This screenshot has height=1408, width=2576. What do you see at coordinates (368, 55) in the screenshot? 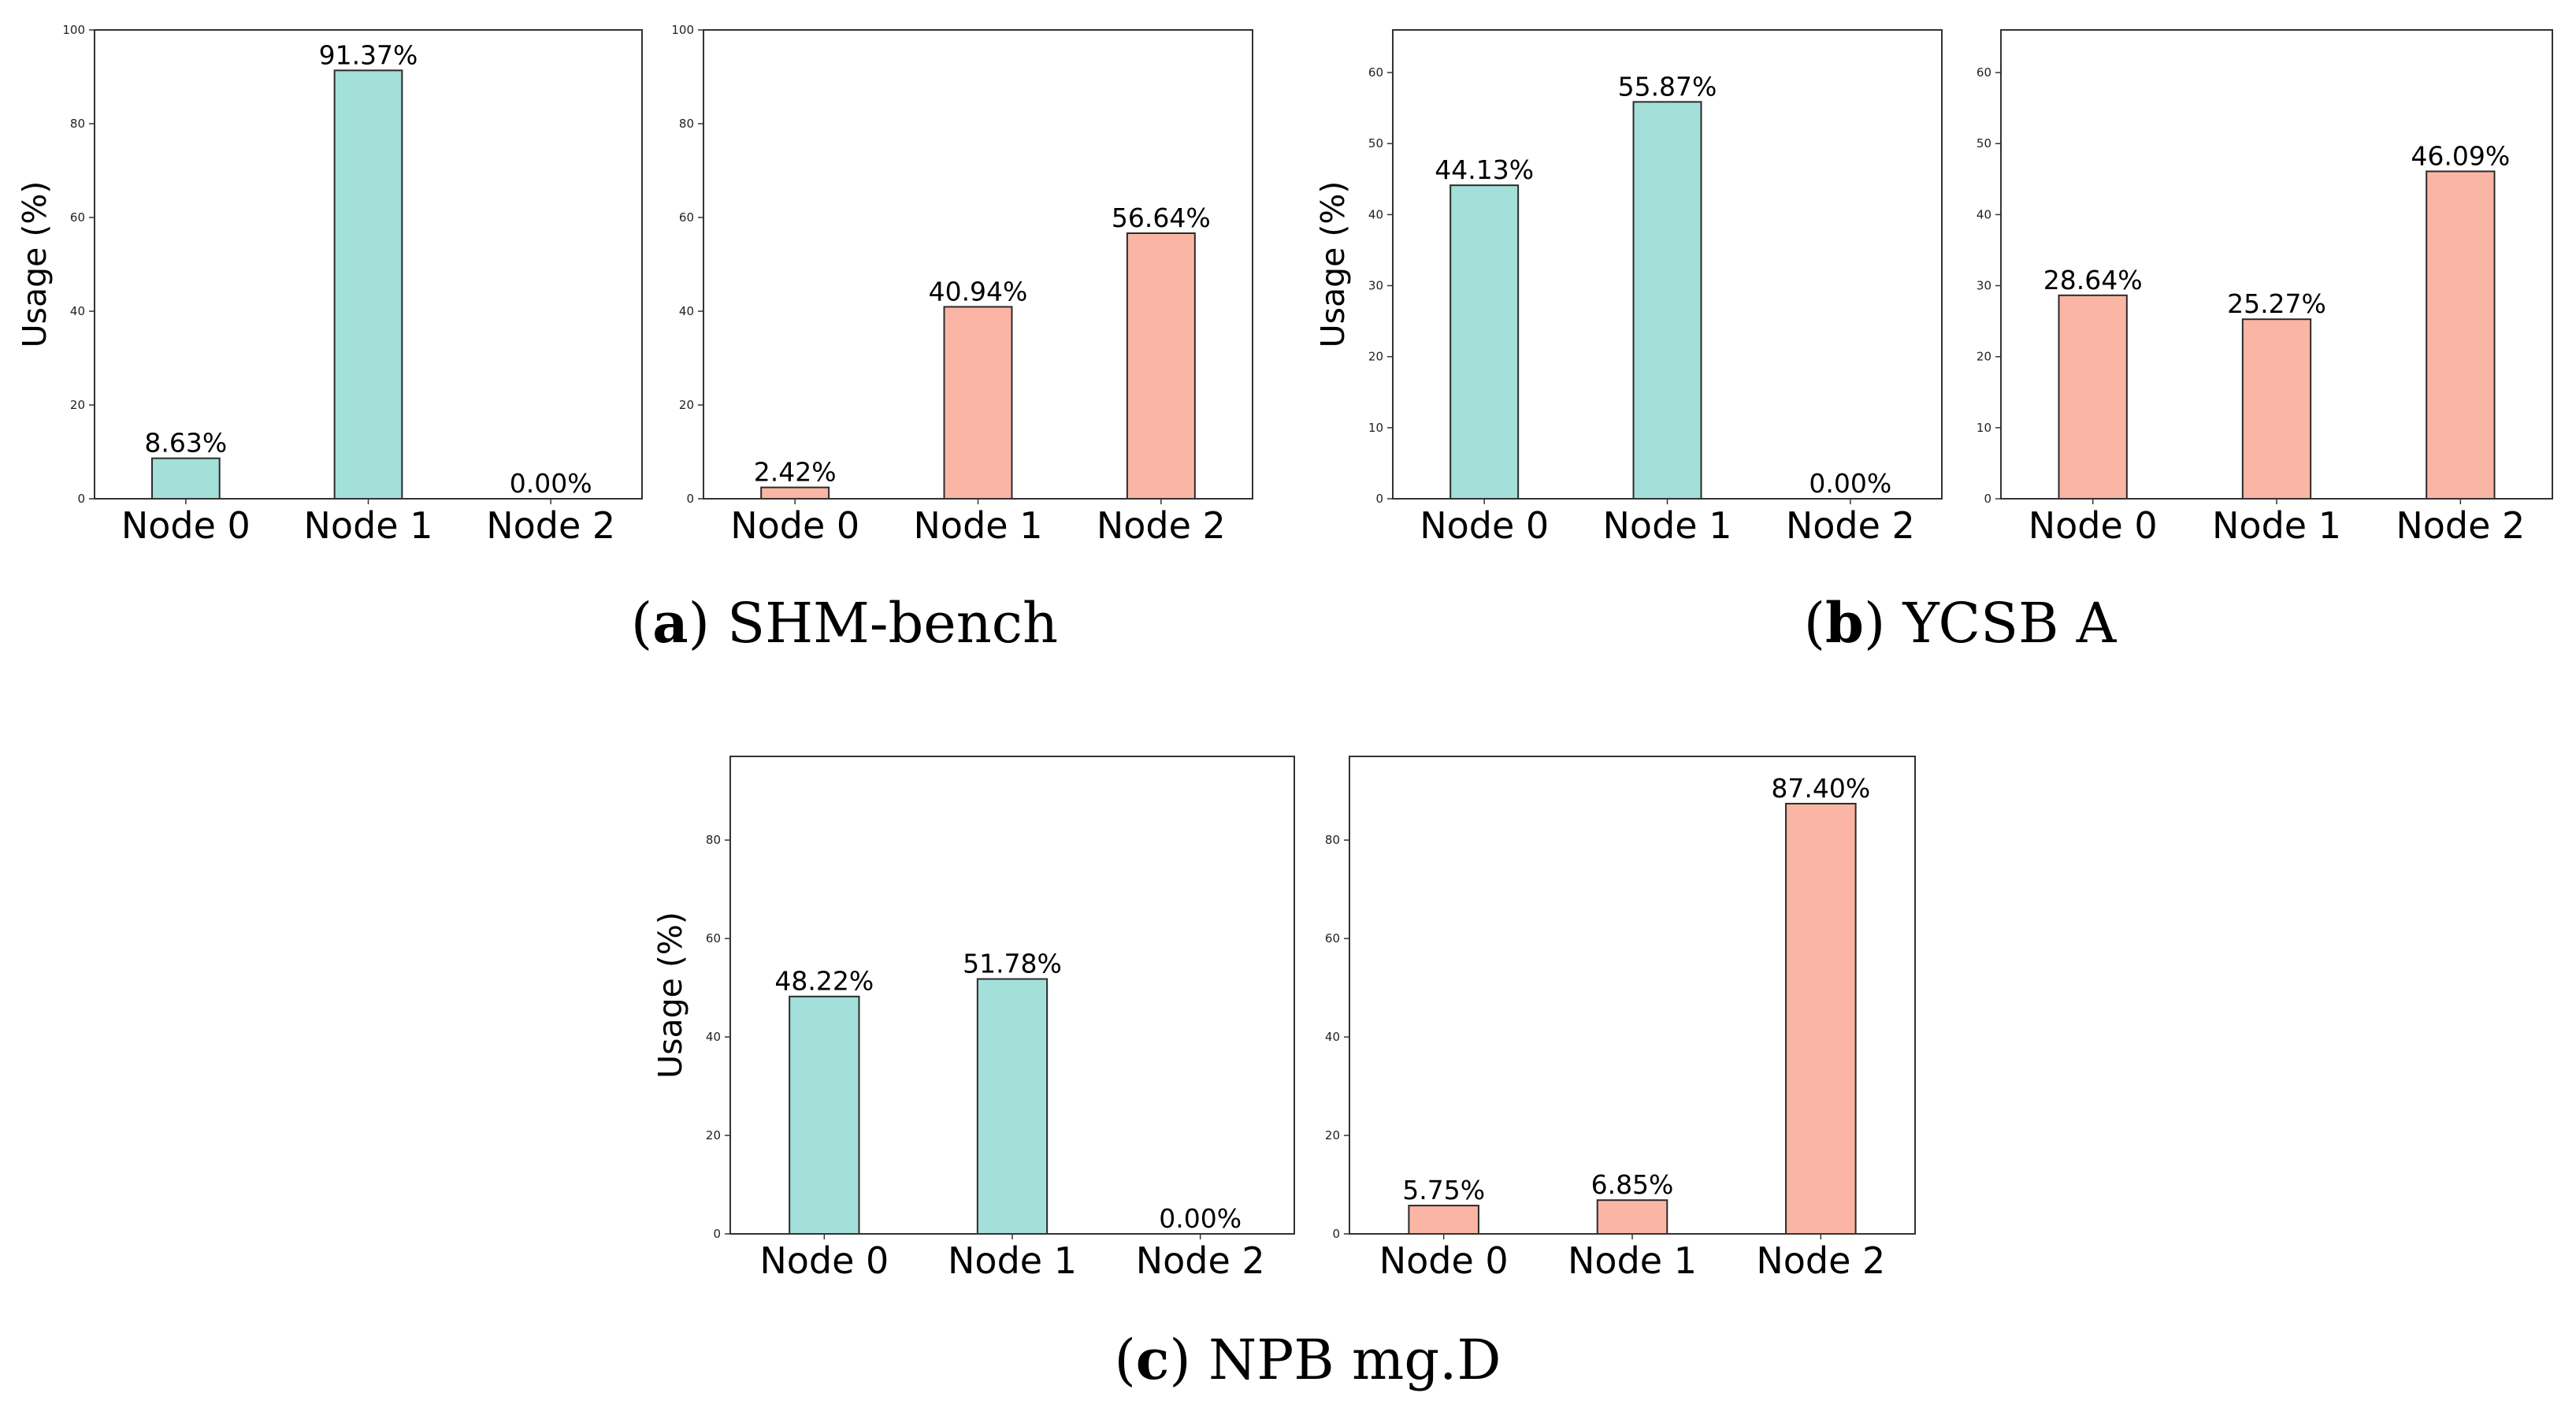
I see `bar-value-label: 91.37%` at bounding box center [368, 55].